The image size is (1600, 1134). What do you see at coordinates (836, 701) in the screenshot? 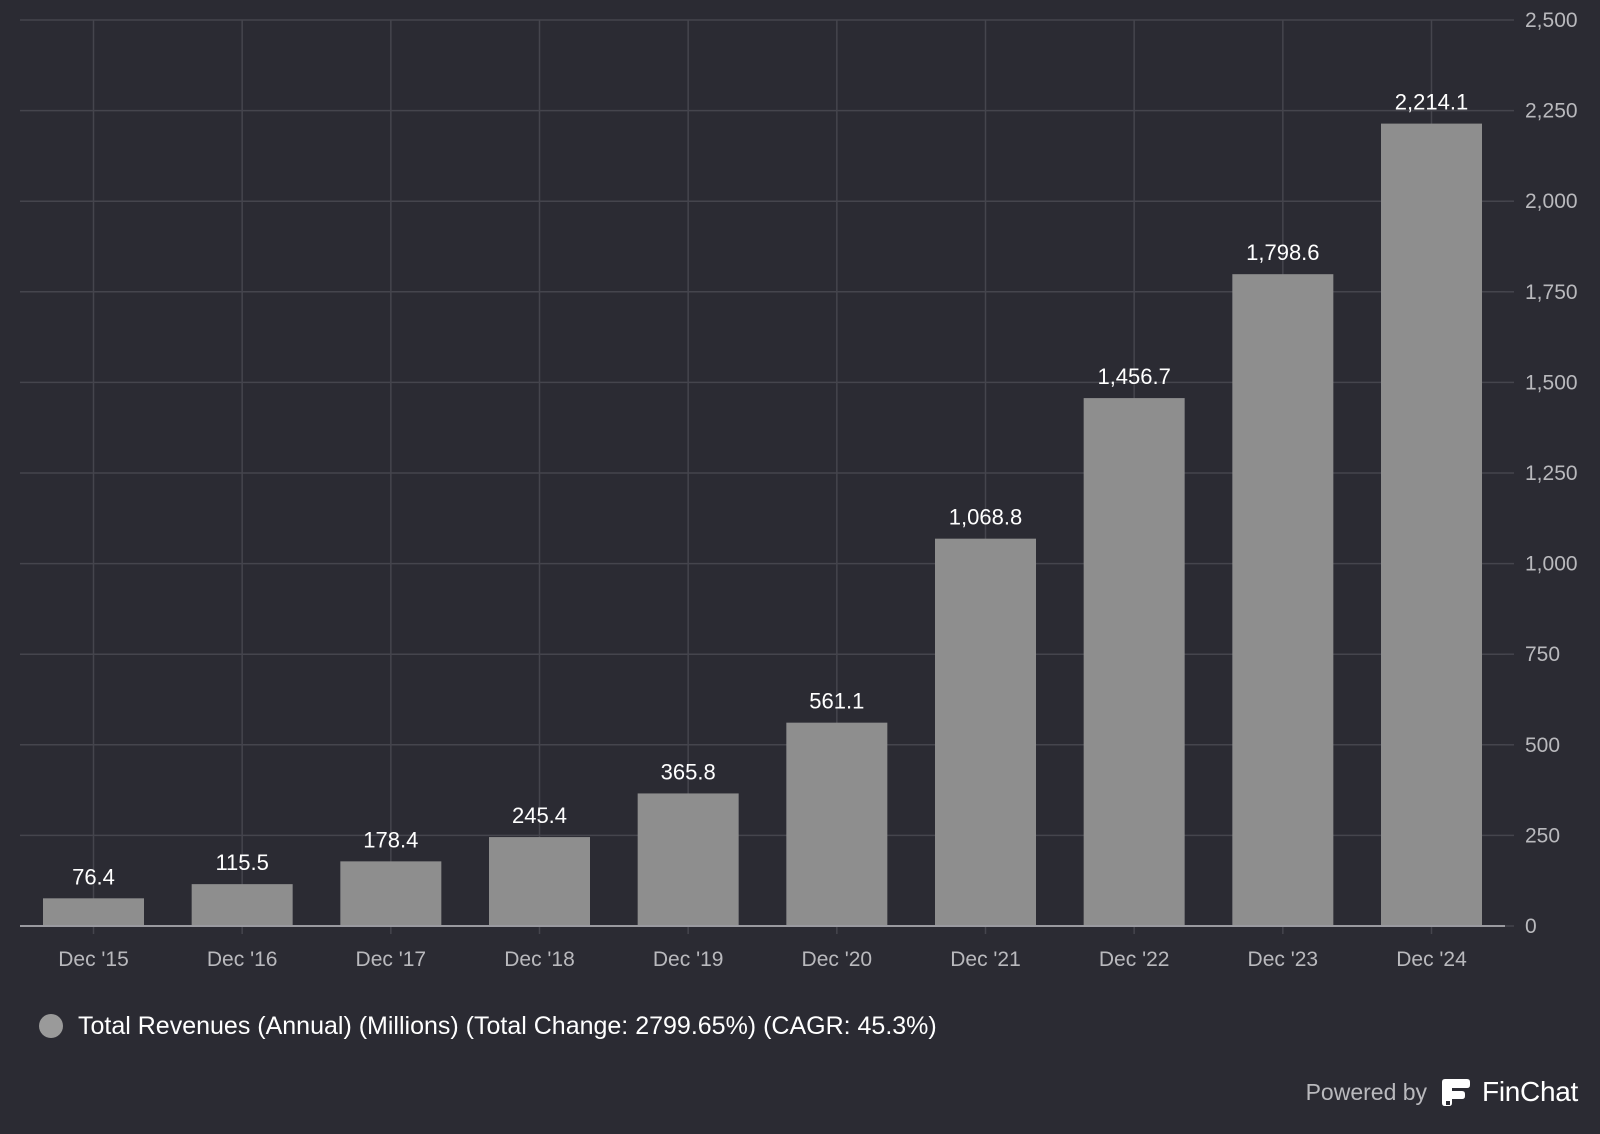
I see `bar-value-label: 561.1` at bounding box center [836, 701].